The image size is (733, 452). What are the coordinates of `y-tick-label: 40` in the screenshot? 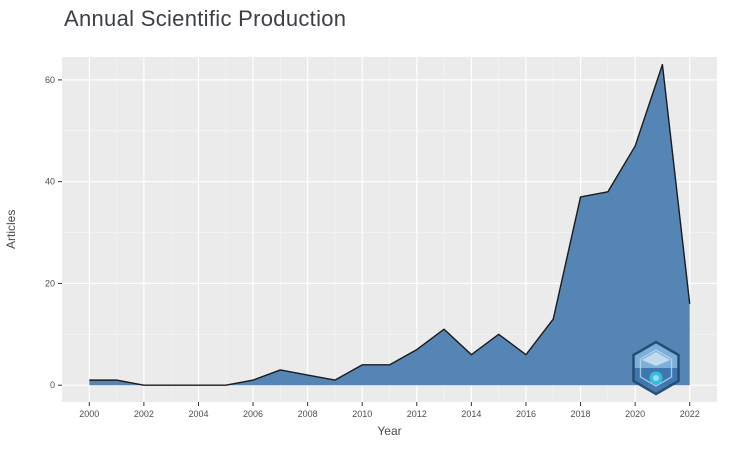 It's located at (50, 182).